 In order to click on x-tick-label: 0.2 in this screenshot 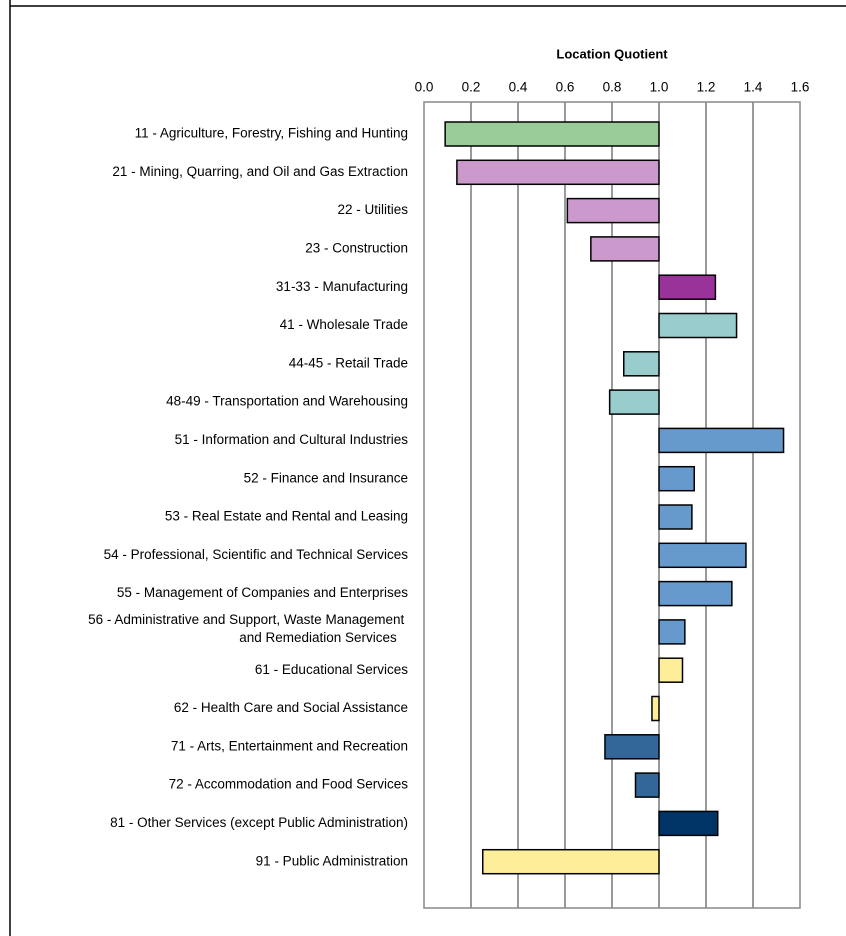, I will do `click(471, 87)`.